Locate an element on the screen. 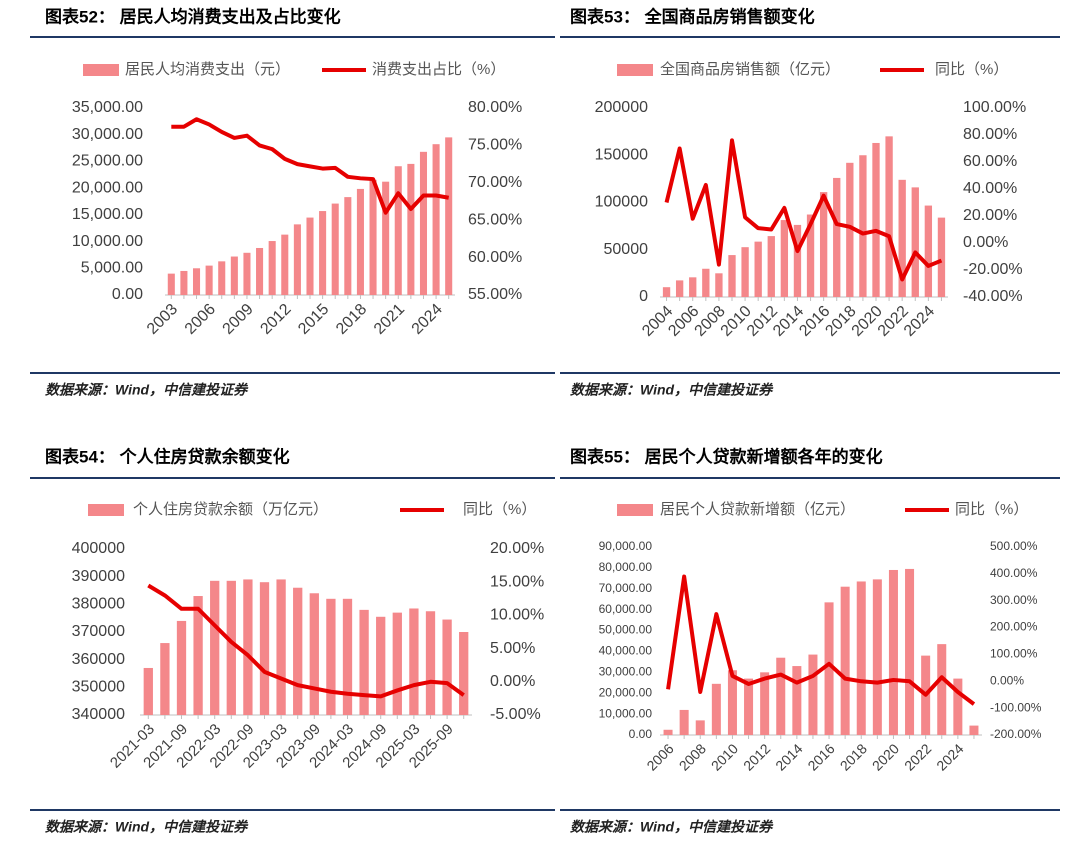 The image size is (1080, 851). y2-tick-label: 60.00% is located at coordinates (495, 257).